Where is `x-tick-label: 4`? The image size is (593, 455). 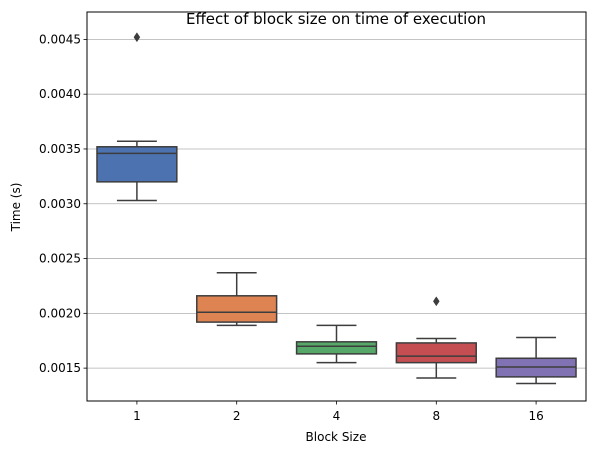
x-tick-label: 4 is located at coordinates (337, 416).